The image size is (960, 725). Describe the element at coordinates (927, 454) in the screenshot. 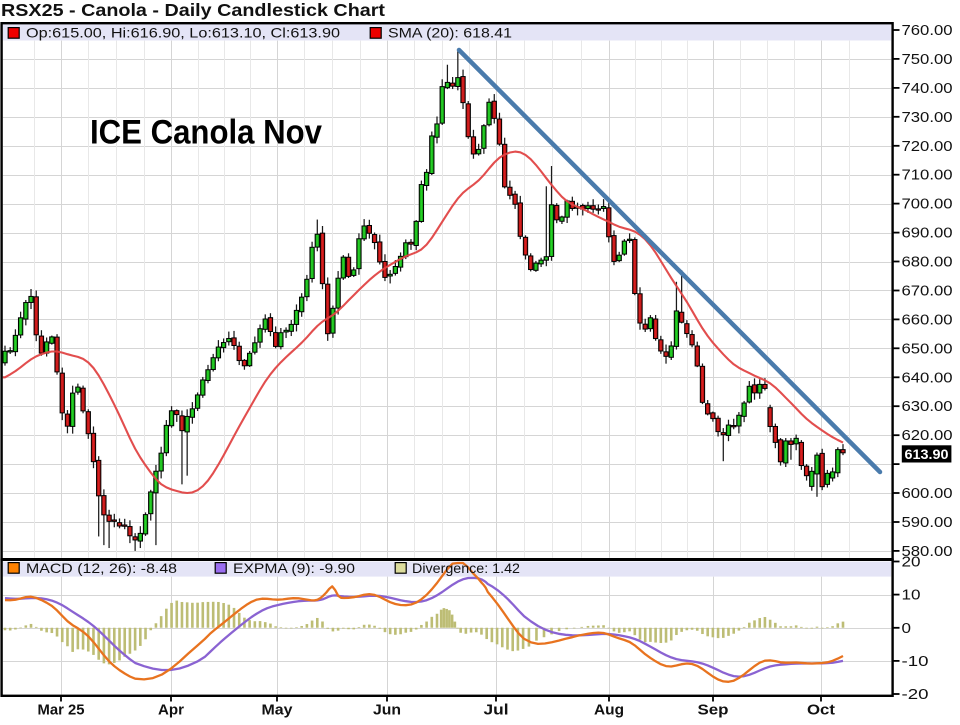

I see `svg-text: 613.90` at that location.